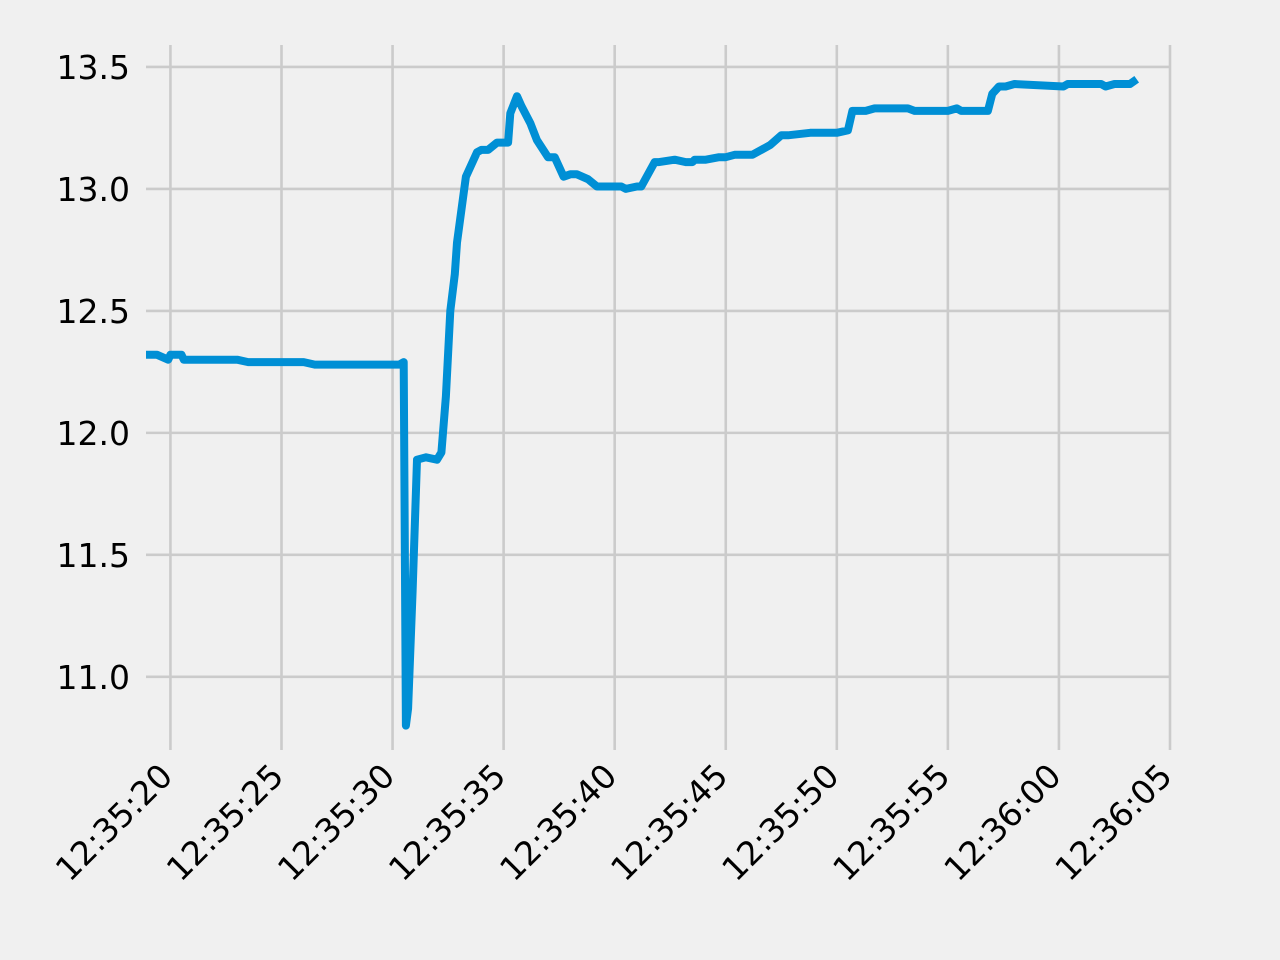  Describe the element at coordinates (93, 555) in the screenshot. I see `y-tick-label: 11.5` at that location.